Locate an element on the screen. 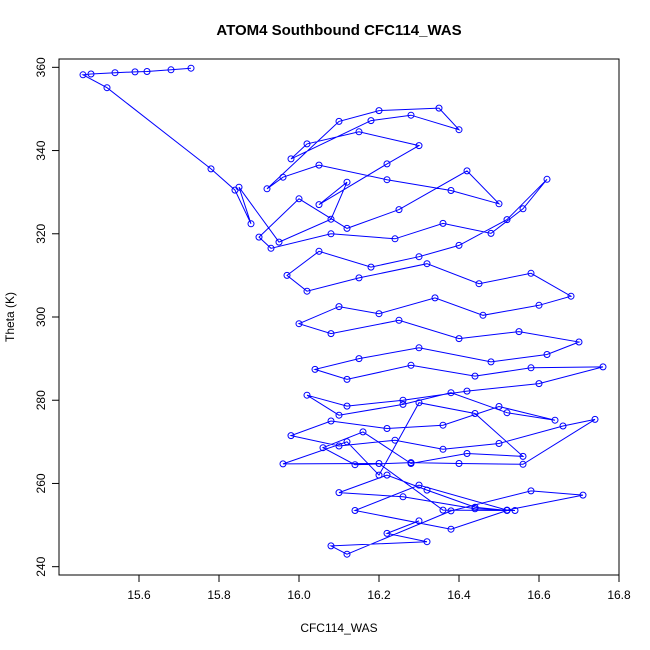 This screenshot has height=650, width=650. x-tick-label: 15.8 is located at coordinates (219, 595).